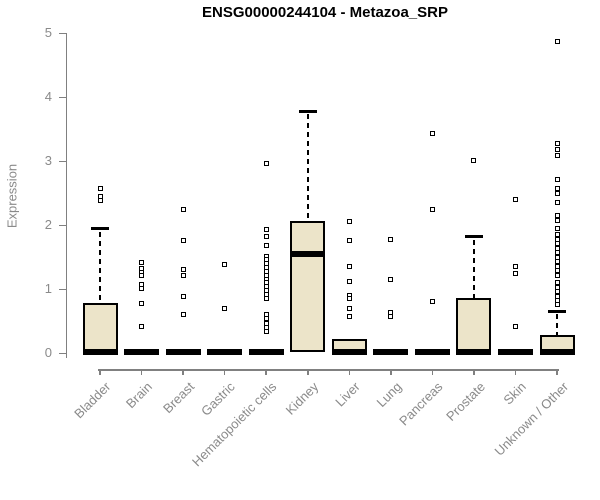 This screenshot has height=500, width=600. I want to click on y-axis-tick-label: 3, so click(48, 161).